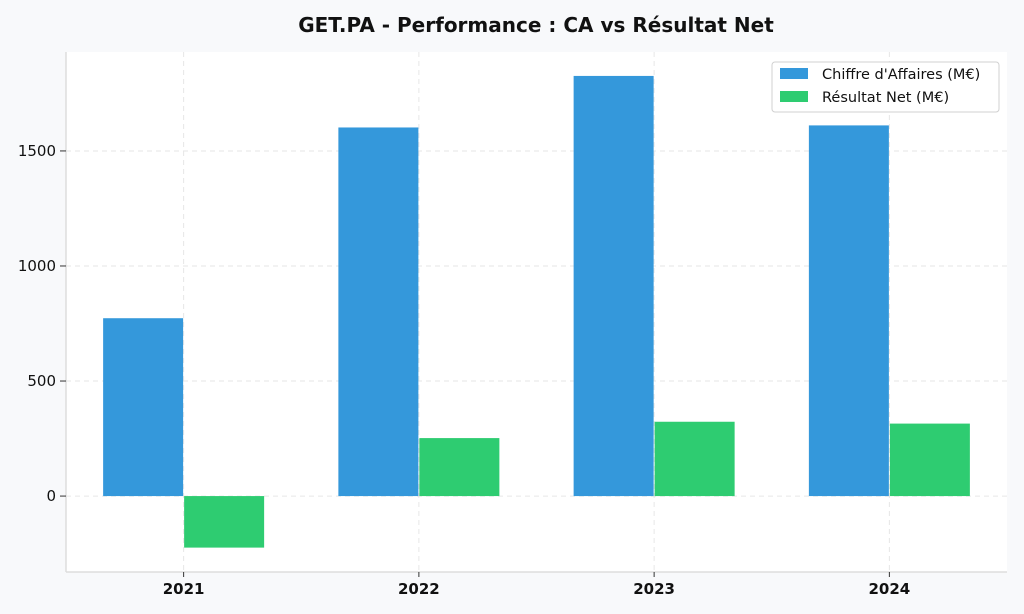  What do you see at coordinates (184, 589) in the screenshot?
I see `x-tick-label: 2021` at bounding box center [184, 589].